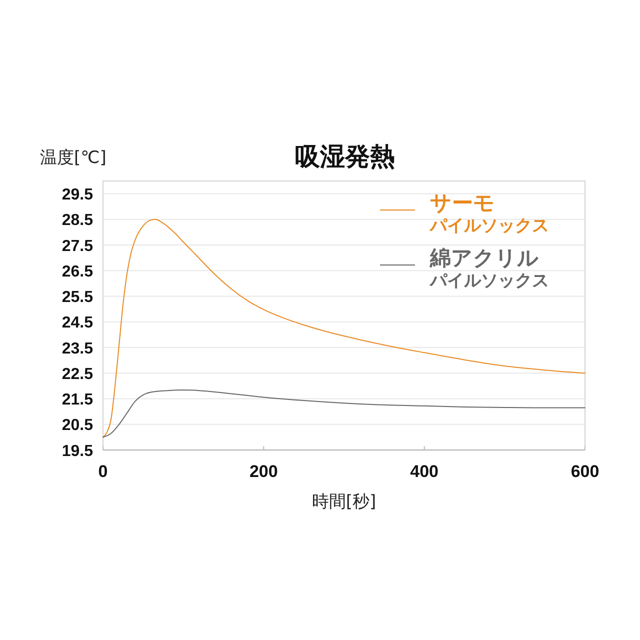 The width and height of the screenshot is (640, 640). Describe the element at coordinates (585, 471) in the screenshot. I see `x-tick-label: 600` at that location.